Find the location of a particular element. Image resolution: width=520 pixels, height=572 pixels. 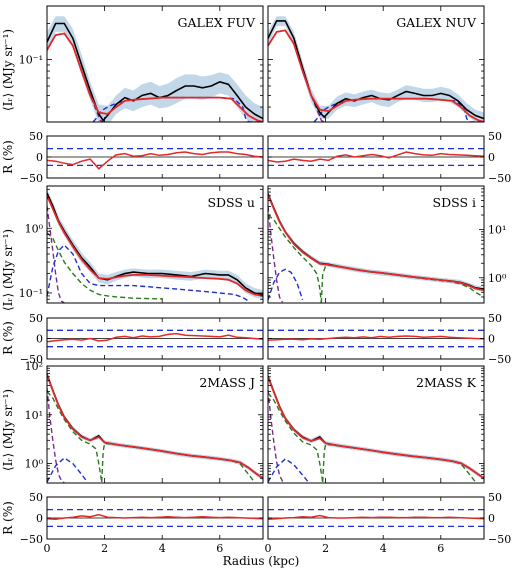

y-tick-label: 10² is located at coordinates (34, 366).